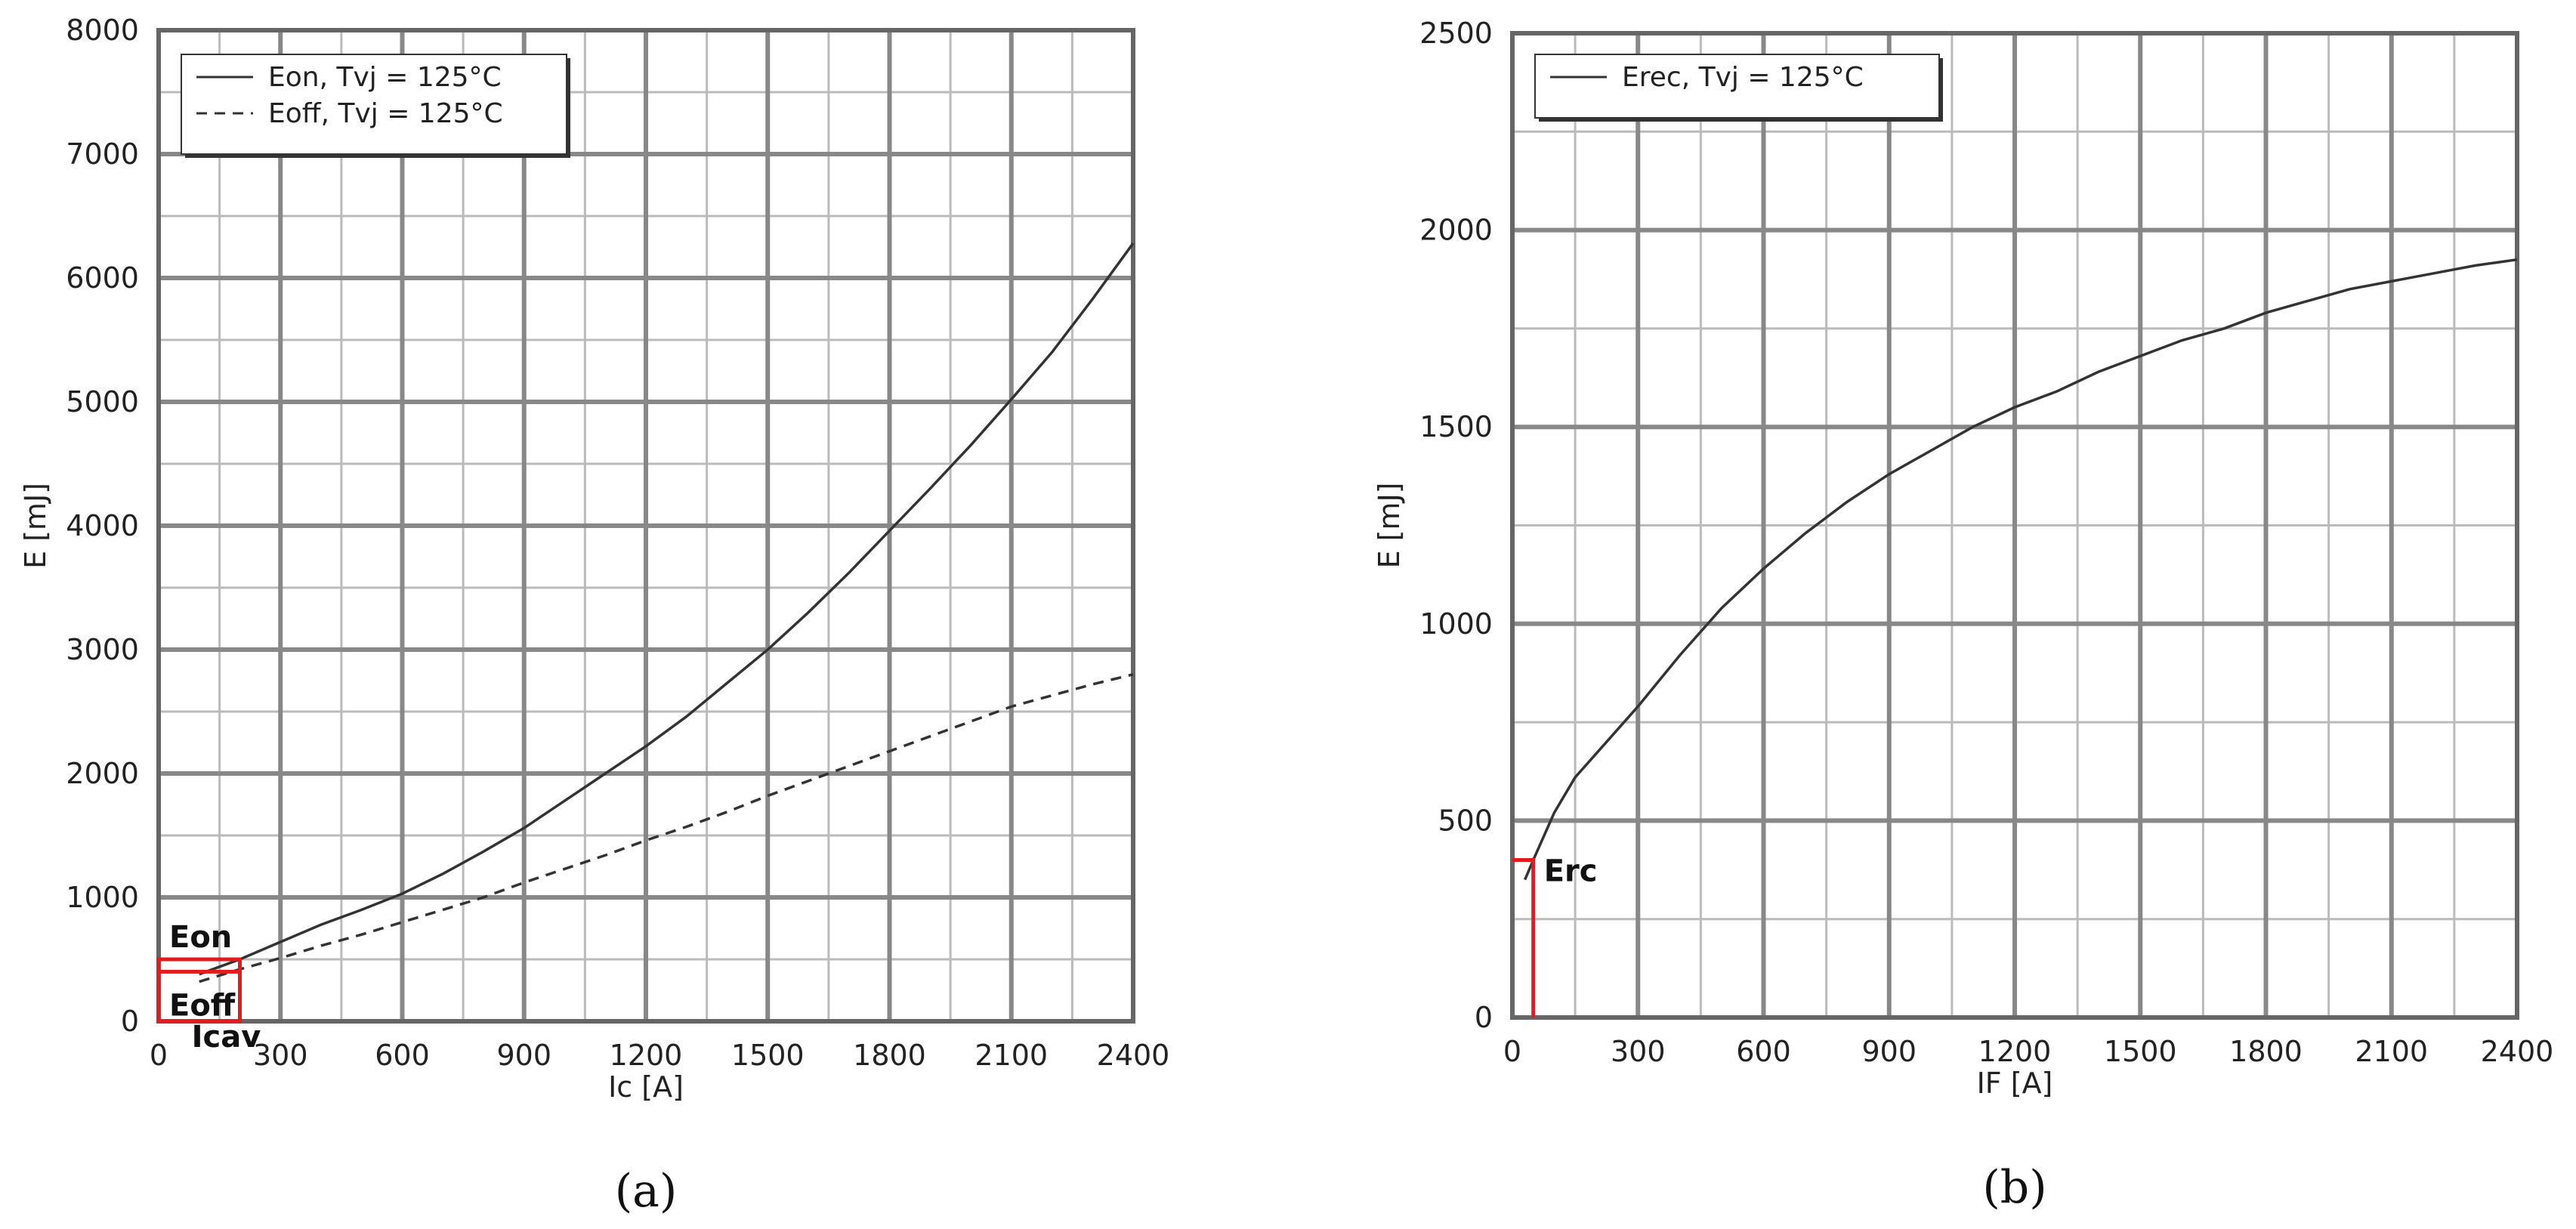 The width and height of the screenshot is (2576, 1229). Describe the element at coordinates (1512, 1051) in the screenshot. I see `chart-b-x-tick-label: 0` at that location.